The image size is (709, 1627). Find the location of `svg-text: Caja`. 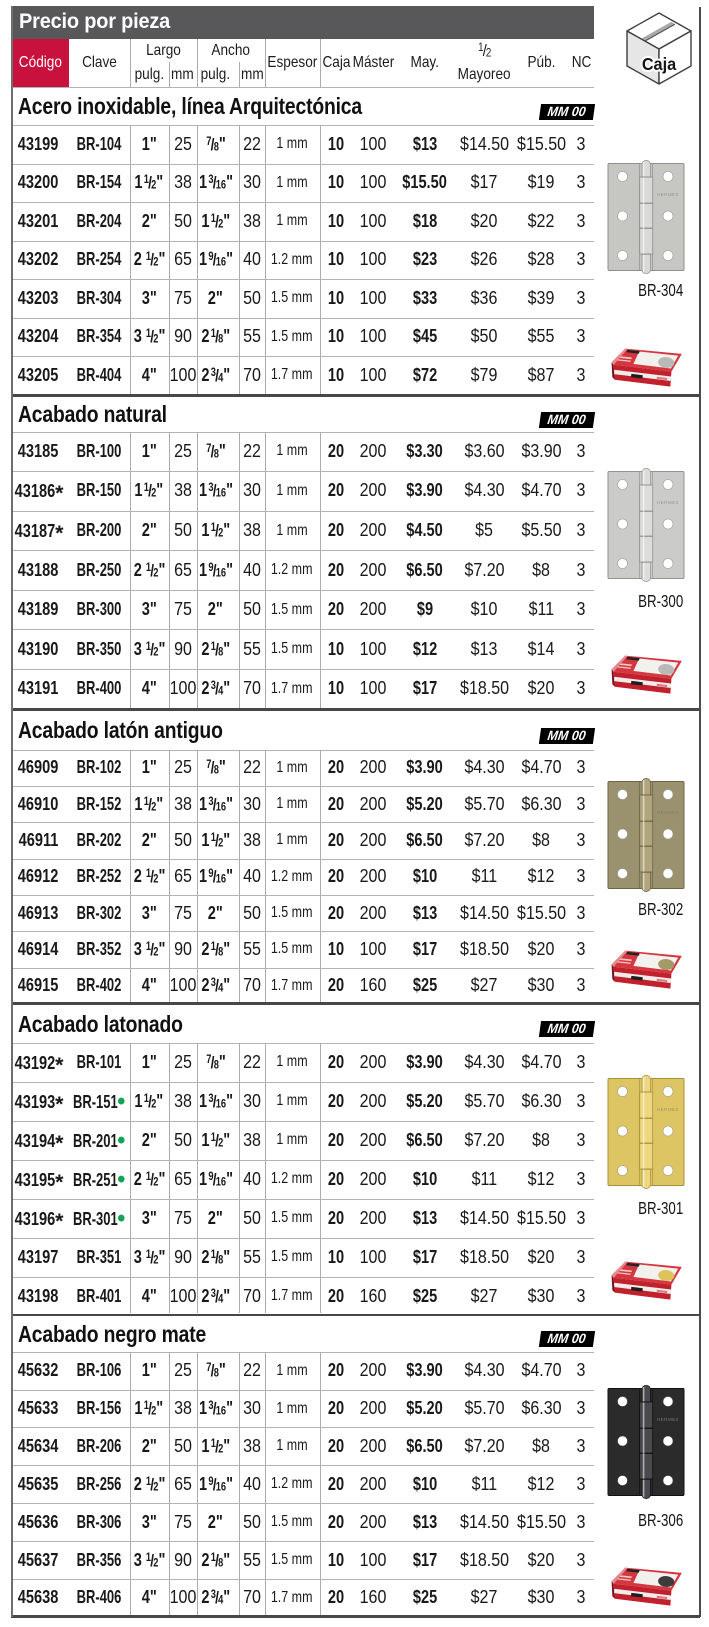

svg-text: Caja is located at coordinates (659, 64).